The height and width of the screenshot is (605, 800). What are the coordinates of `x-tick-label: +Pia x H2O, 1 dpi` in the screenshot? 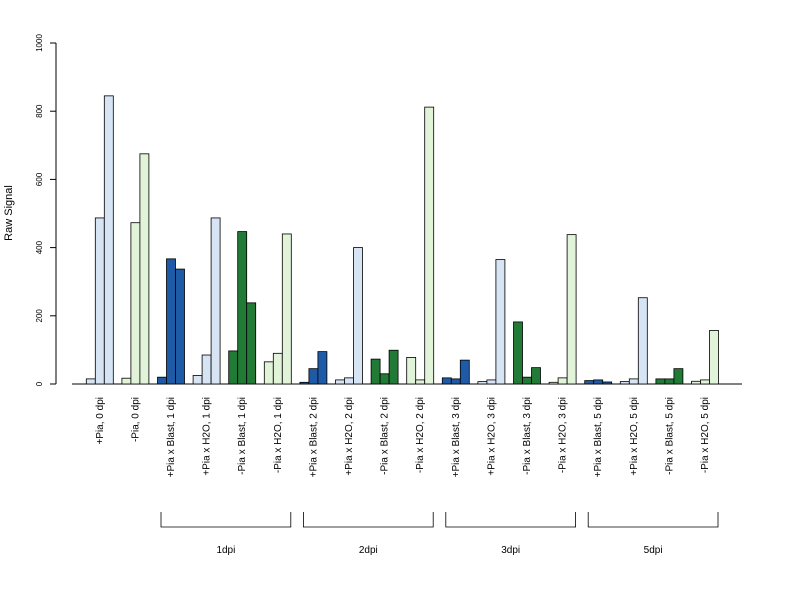 It's located at (207, 436).